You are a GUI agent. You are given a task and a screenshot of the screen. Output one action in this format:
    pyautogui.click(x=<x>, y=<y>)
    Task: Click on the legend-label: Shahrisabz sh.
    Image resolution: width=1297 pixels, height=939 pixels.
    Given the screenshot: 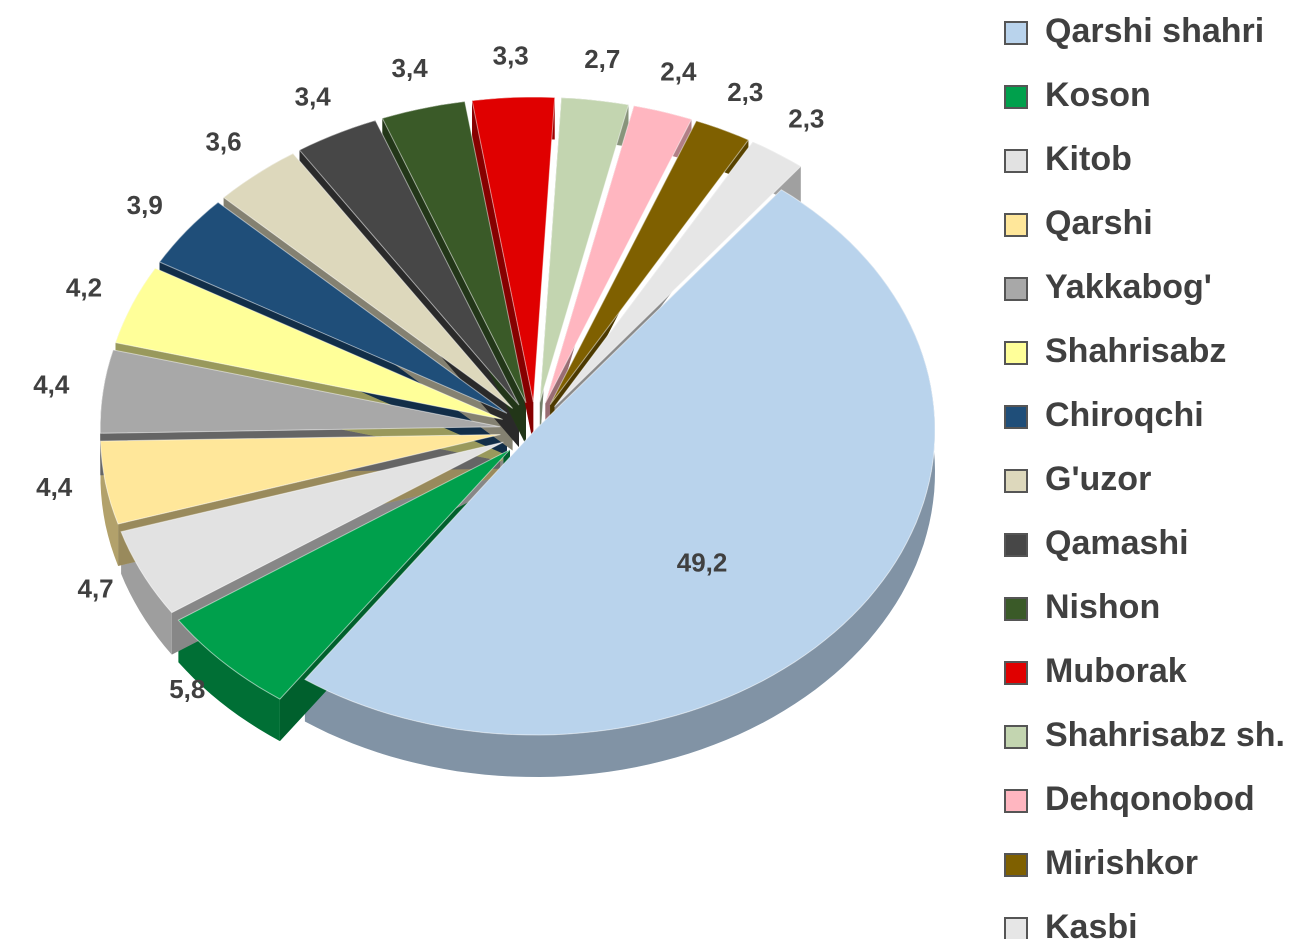 What is the action you would take?
    pyautogui.click(x=1165, y=735)
    